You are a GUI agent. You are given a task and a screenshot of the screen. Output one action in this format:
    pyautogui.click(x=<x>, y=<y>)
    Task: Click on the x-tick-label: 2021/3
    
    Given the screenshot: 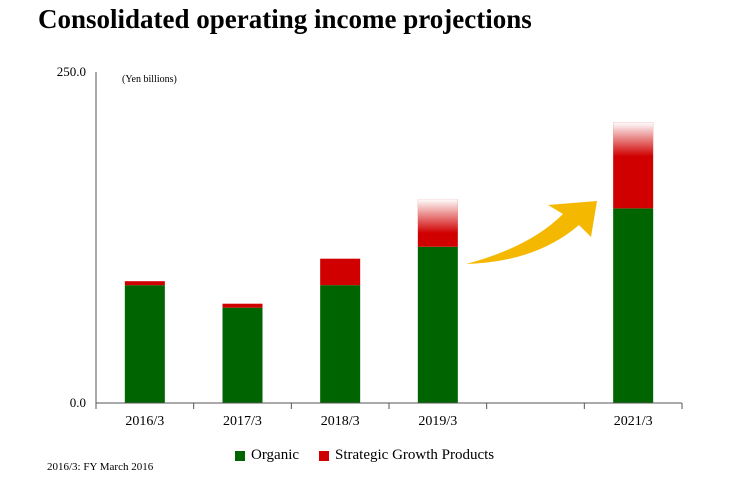 What is the action you would take?
    pyautogui.click(x=633, y=421)
    